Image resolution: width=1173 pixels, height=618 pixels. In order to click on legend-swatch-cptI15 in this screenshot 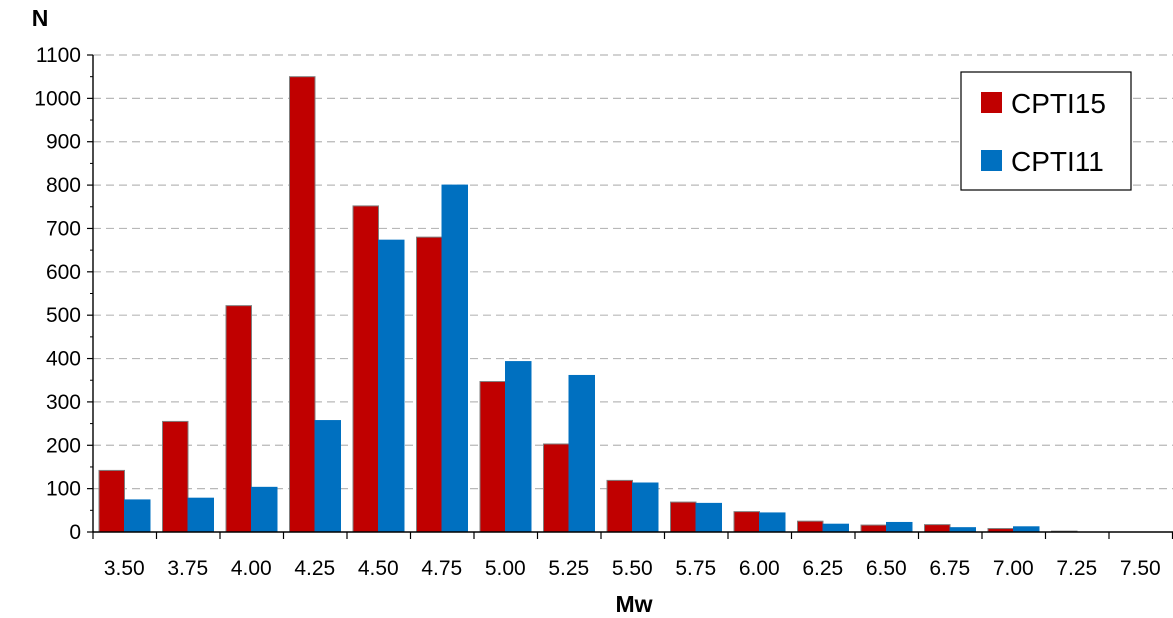, I will do `click(991, 102)`.